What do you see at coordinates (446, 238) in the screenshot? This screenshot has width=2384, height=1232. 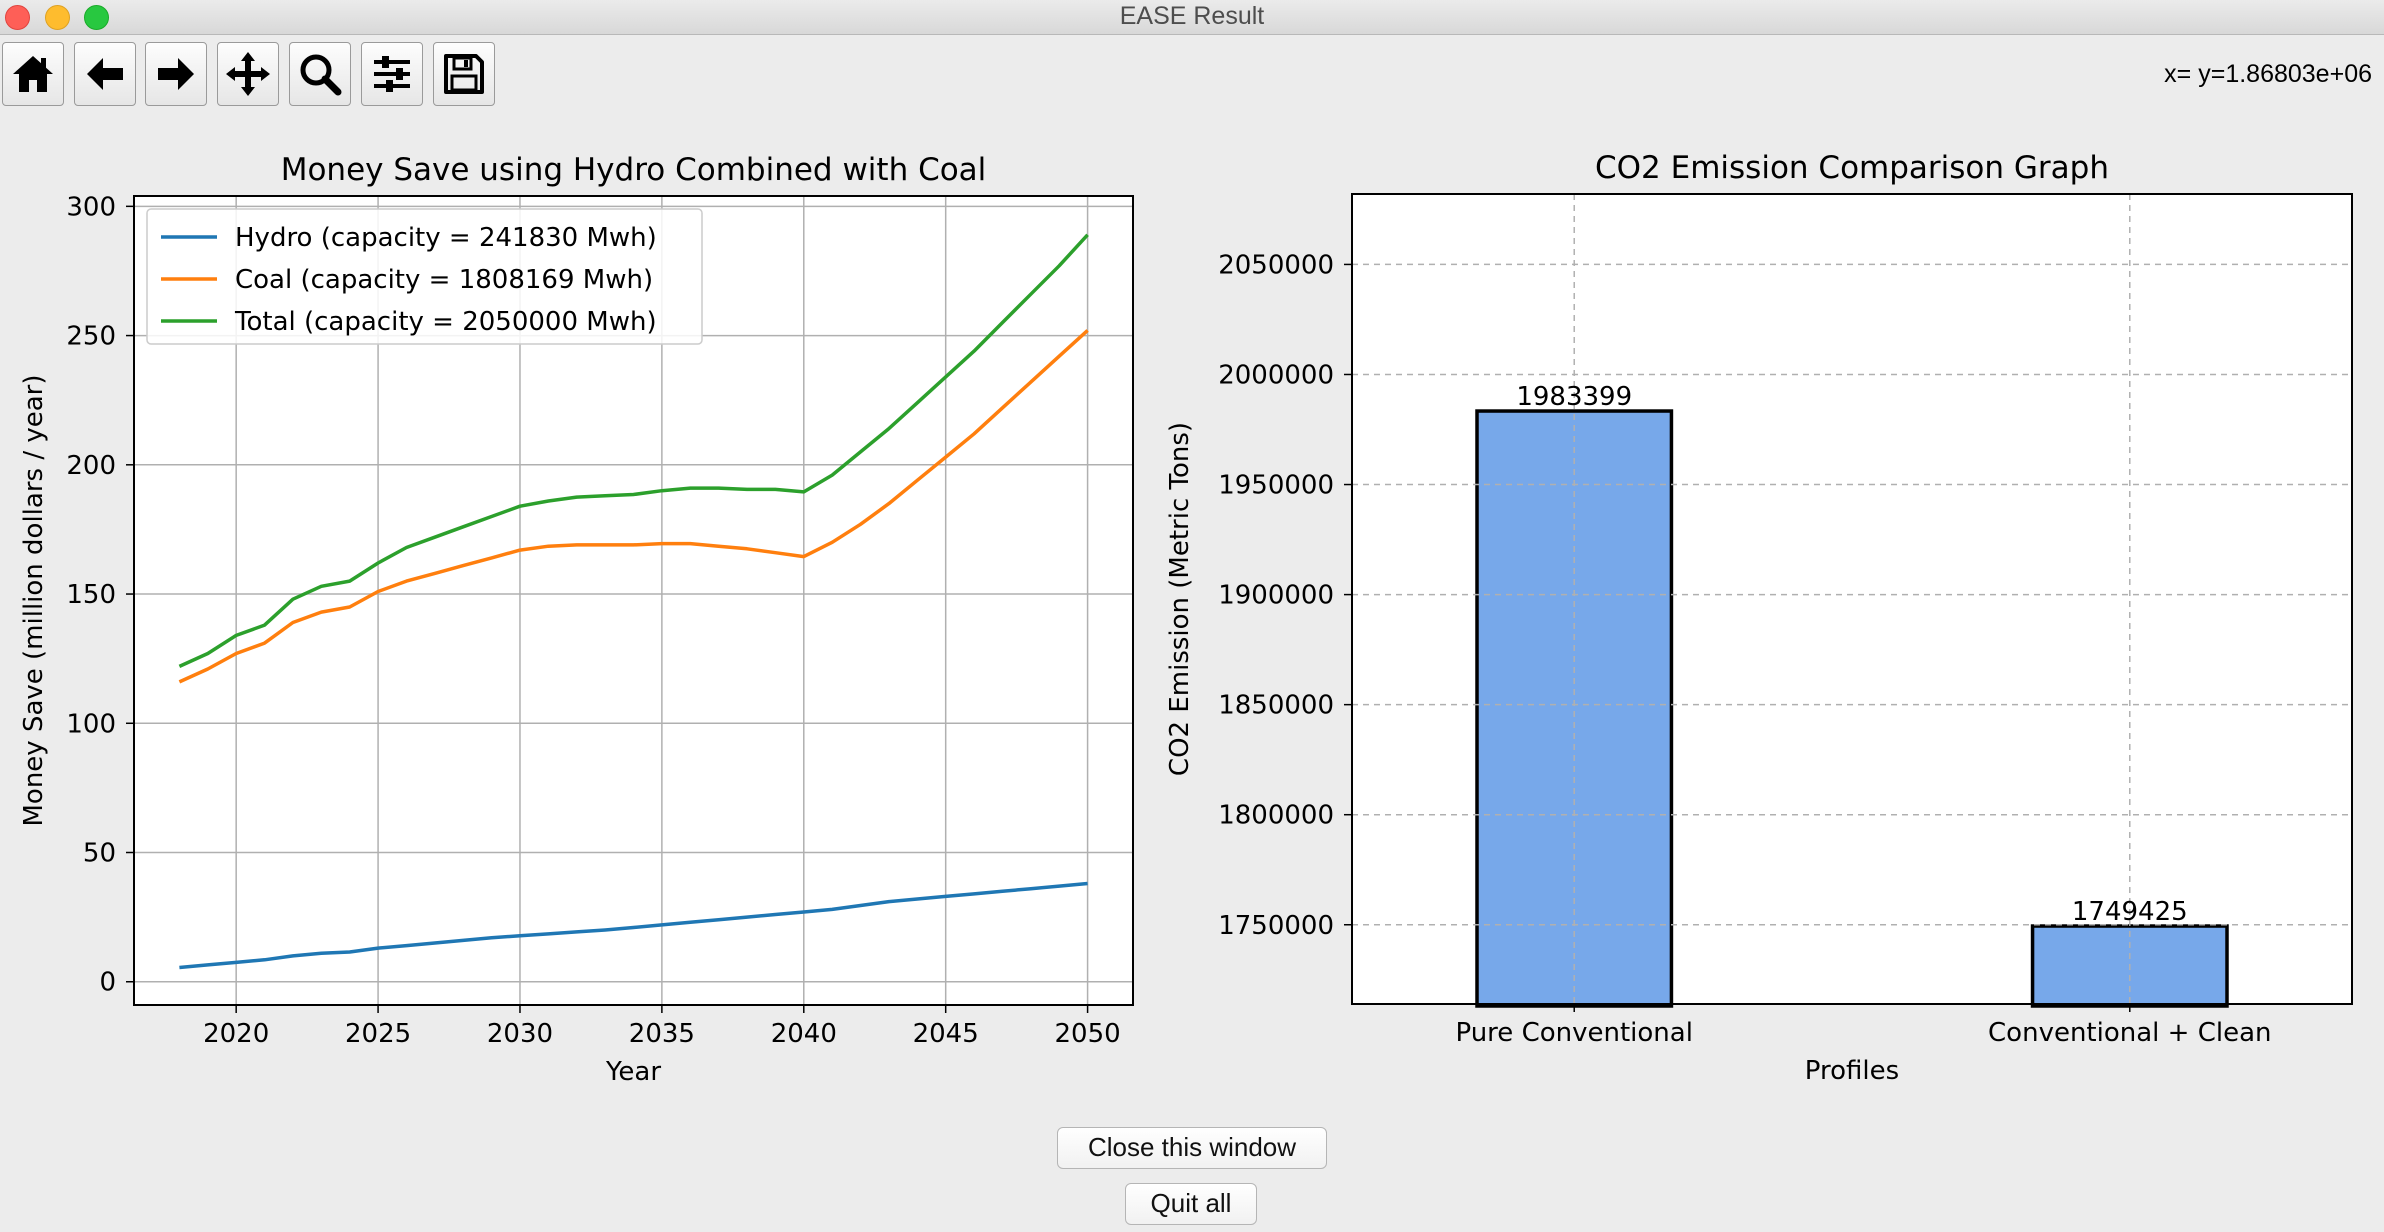 I see `legend-entry-0: Hydro (capacity = 241830 Mwh)` at bounding box center [446, 238].